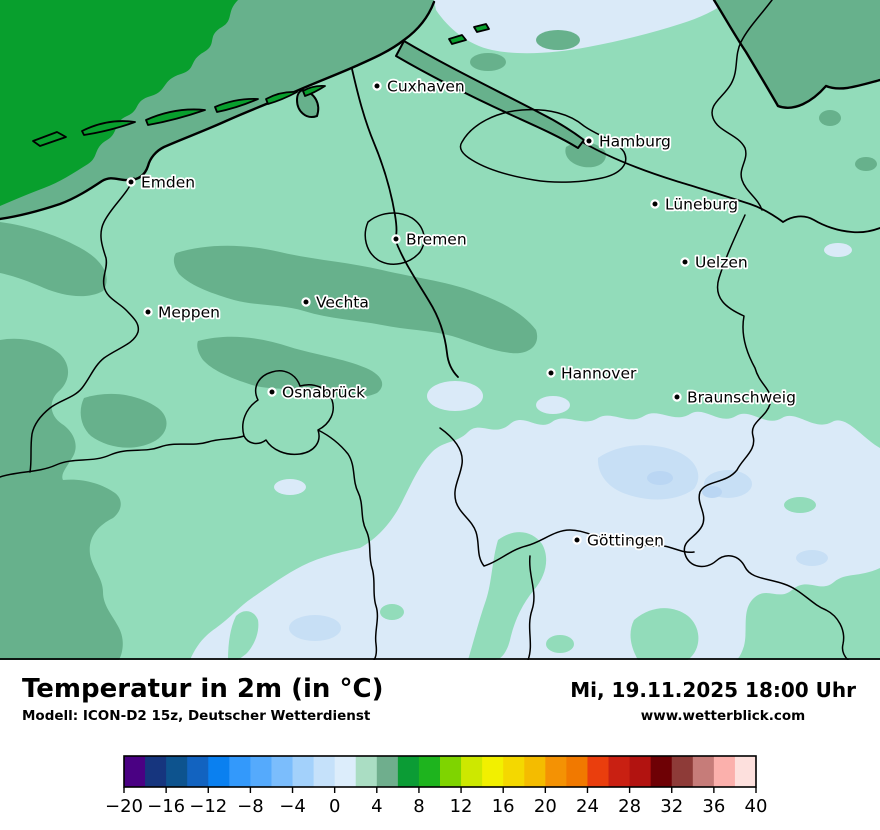 Image resolution: width=880 pixels, height=830 pixels. Describe the element at coordinates (796, 85) in the screenshot. I see `northeast-coast-region` at that location.